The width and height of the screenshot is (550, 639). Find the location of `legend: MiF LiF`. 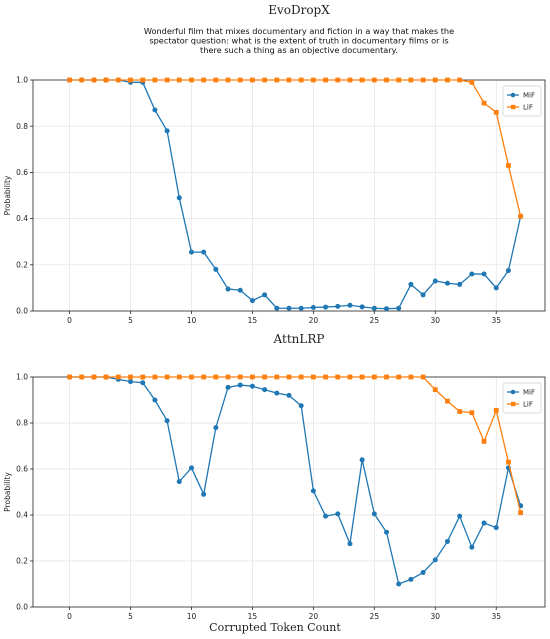

legend: MiF LiF is located at coordinates (522, 101).